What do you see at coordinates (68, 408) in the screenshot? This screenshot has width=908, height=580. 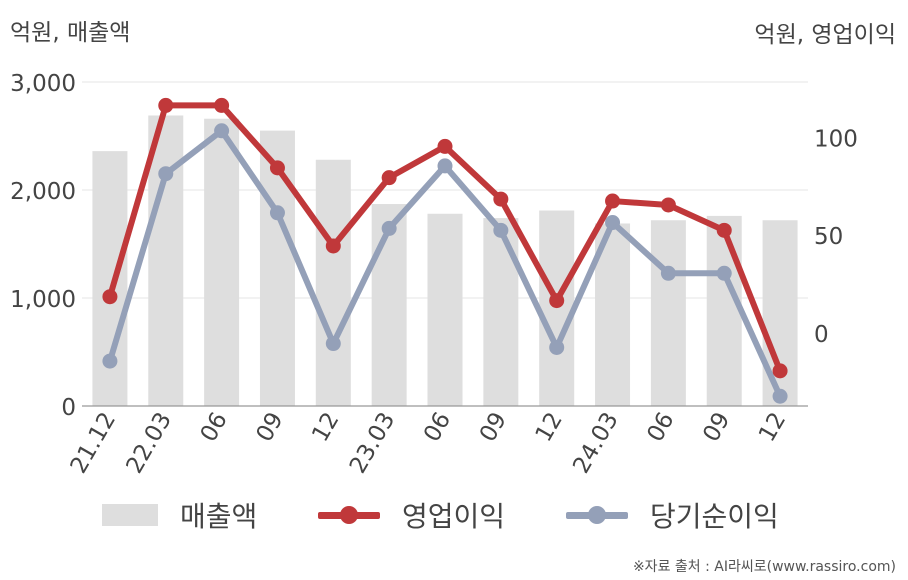 I see `left-axis-tick-label: 0` at bounding box center [68, 408].